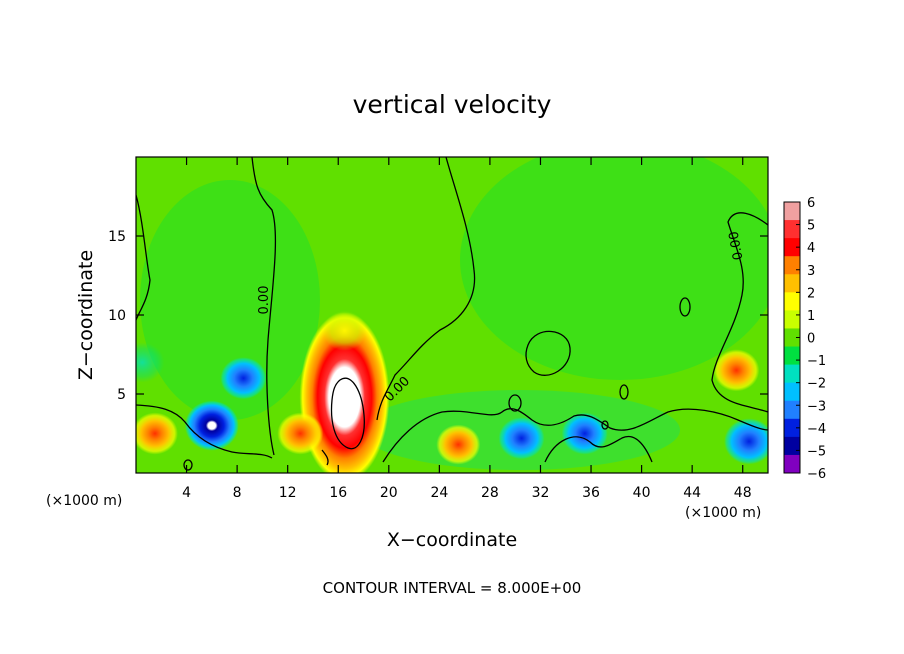 The image size is (904, 654). I want to click on x-tick-label: 44, so click(692, 493).